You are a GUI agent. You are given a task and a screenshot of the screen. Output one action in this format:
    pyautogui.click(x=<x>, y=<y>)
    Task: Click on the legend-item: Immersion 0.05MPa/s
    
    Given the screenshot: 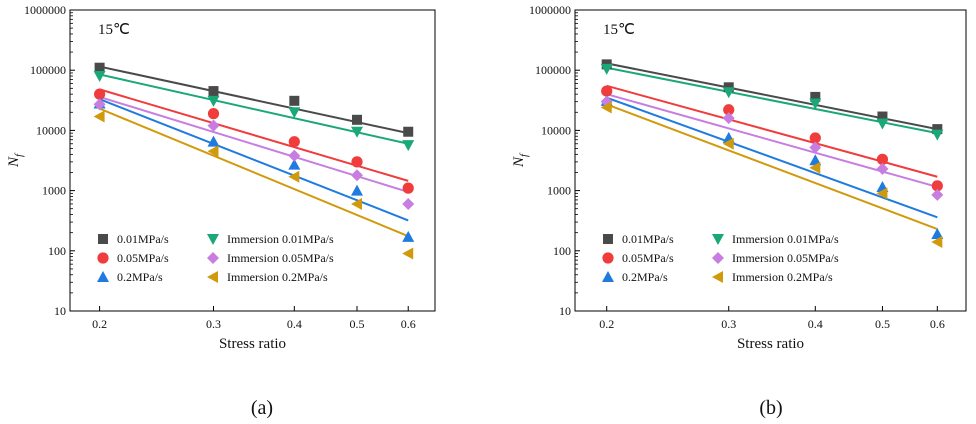 What is the action you would take?
    pyautogui.click(x=270, y=258)
    